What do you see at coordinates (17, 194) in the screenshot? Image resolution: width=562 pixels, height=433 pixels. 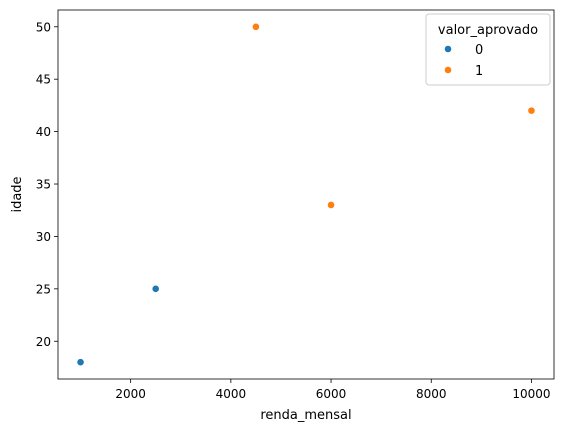 I see `y-axis-label: idade` at bounding box center [17, 194].